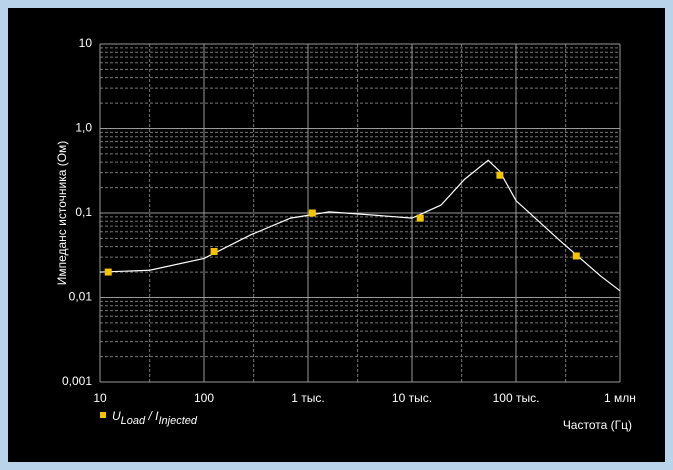 This screenshot has width=673, height=470. Describe the element at coordinates (77, 381) in the screenshot. I see `y-tick-label: 0,001` at that location.